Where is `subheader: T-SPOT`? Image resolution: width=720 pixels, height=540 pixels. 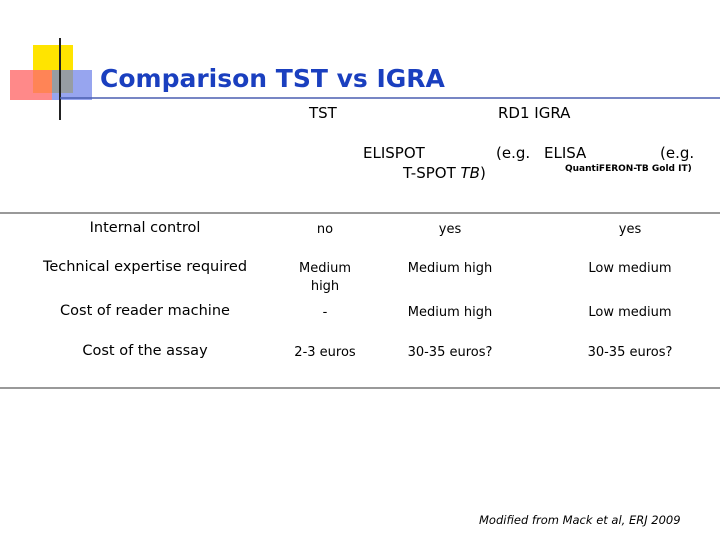
subheader: T-SPOT is located at coordinates (429, 173).